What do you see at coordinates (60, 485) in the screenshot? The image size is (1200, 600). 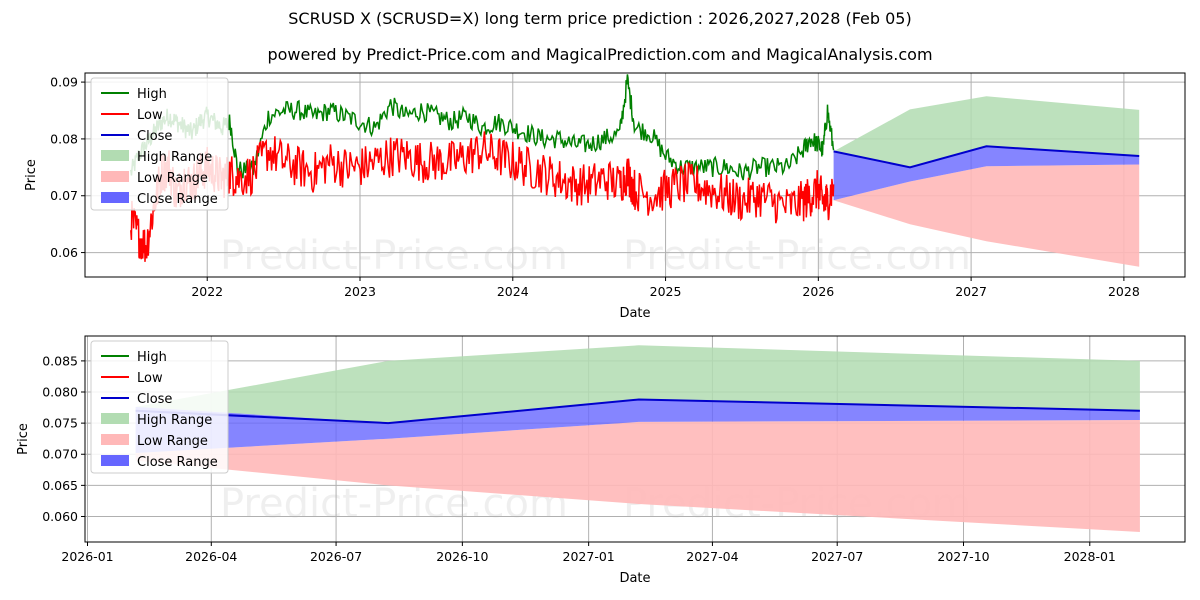 I see `y-tick-label: 0.065` at bounding box center [60, 485].